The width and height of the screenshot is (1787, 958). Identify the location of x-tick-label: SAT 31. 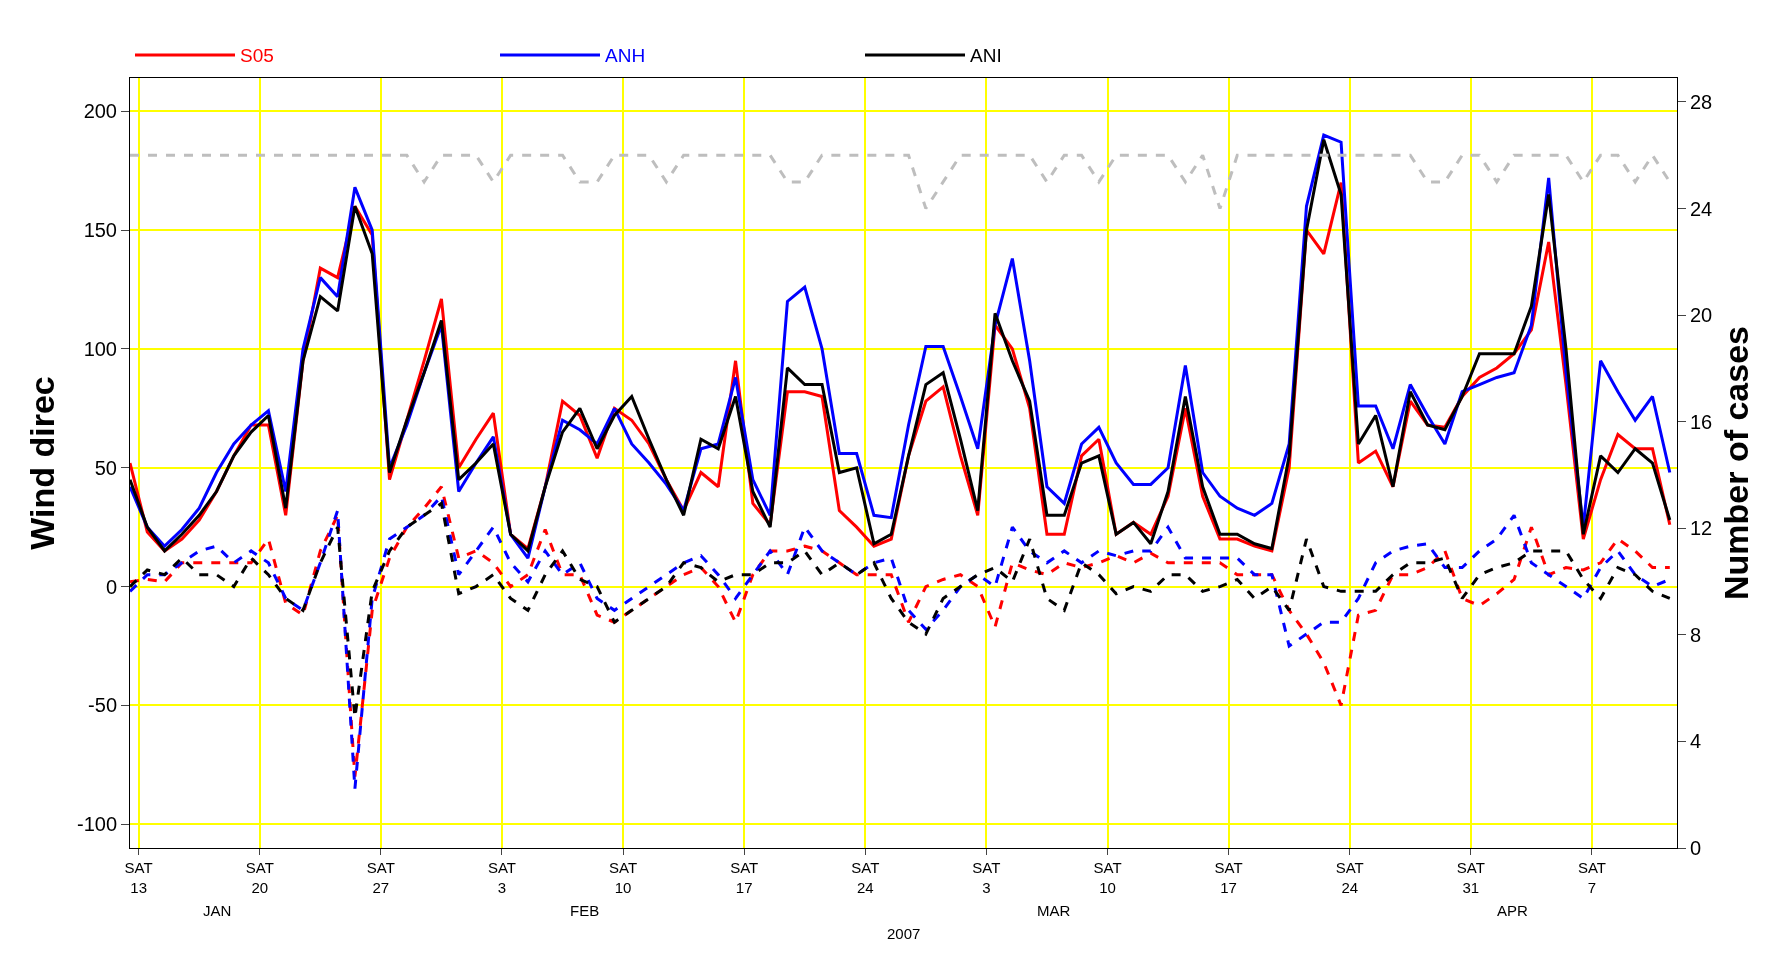
(1470, 877).